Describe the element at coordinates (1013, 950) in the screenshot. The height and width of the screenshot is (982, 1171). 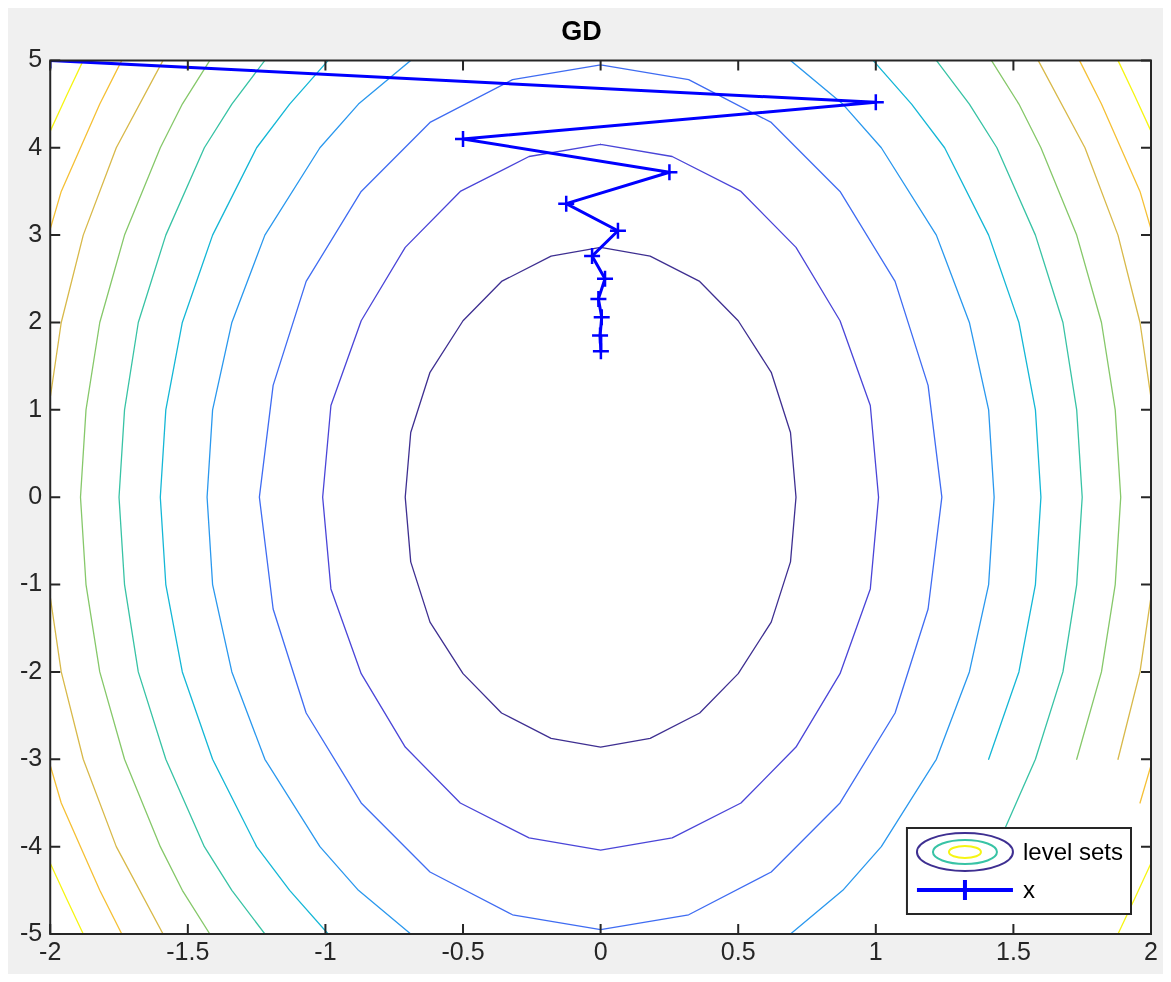
I see `x-tick-label: 1.5` at that location.